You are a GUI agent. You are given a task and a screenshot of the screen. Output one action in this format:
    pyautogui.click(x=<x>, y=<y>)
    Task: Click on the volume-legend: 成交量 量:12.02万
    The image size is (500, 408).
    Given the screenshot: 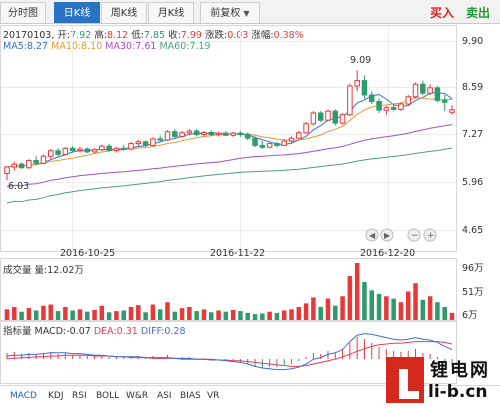 What is the action you would take?
    pyautogui.click(x=43, y=269)
    